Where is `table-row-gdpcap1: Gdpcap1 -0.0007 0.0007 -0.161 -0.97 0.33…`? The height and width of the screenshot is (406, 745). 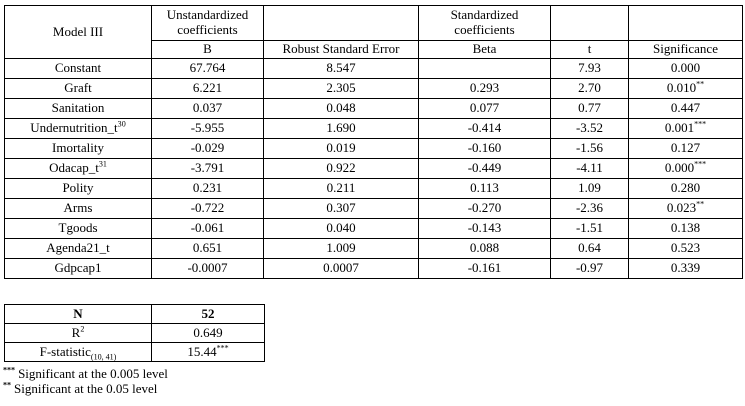 table-row-gdpcap1: Gdpcap1 -0.0007 0.0007 -0.161 -0.97 0.33… is located at coordinates (373, 268).